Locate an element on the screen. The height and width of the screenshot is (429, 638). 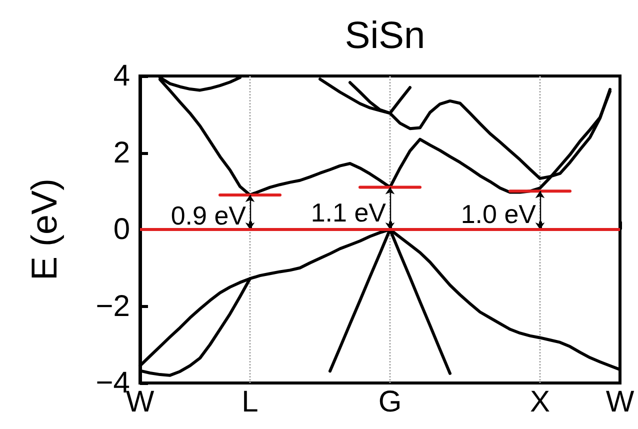
y-tick-label: 0 is located at coordinates (121, 229).